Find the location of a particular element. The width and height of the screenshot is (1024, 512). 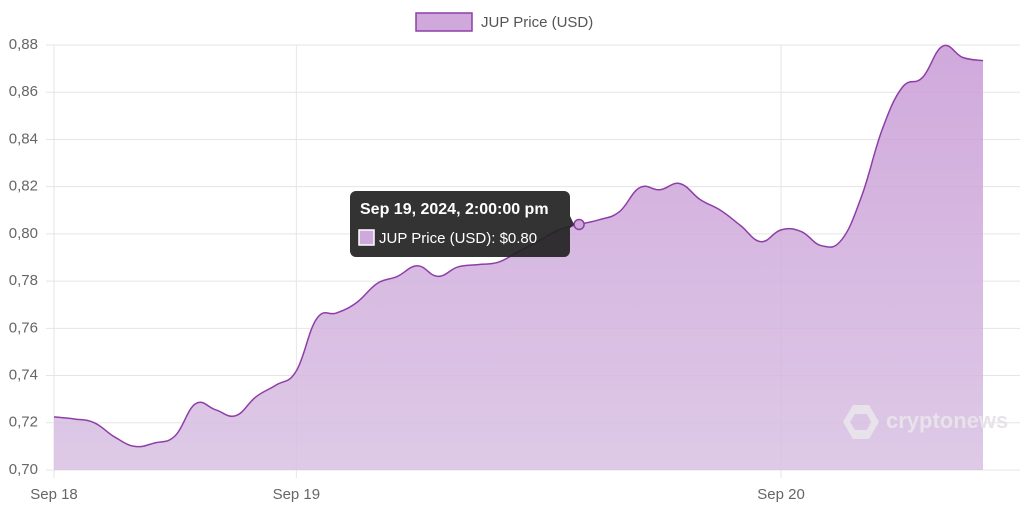

y-tick-label: 0,74 is located at coordinates (23, 375).